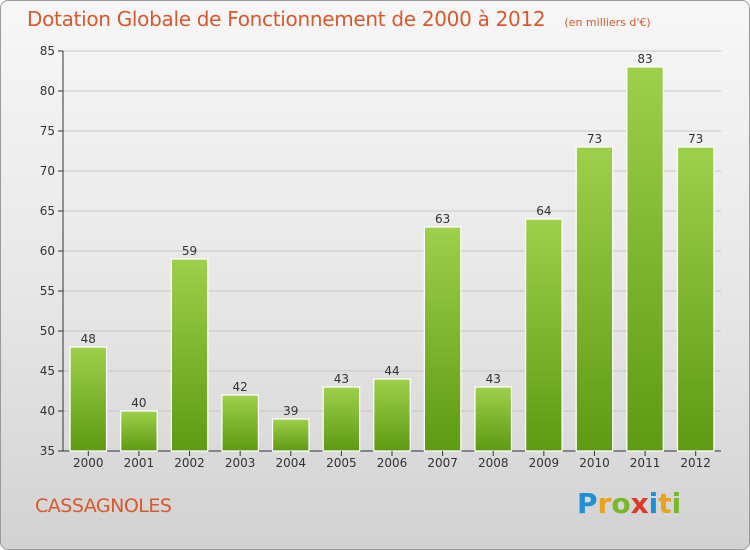 Image resolution: width=750 pixels, height=550 pixels. I want to click on x-tick-label: 2007, so click(442, 463).